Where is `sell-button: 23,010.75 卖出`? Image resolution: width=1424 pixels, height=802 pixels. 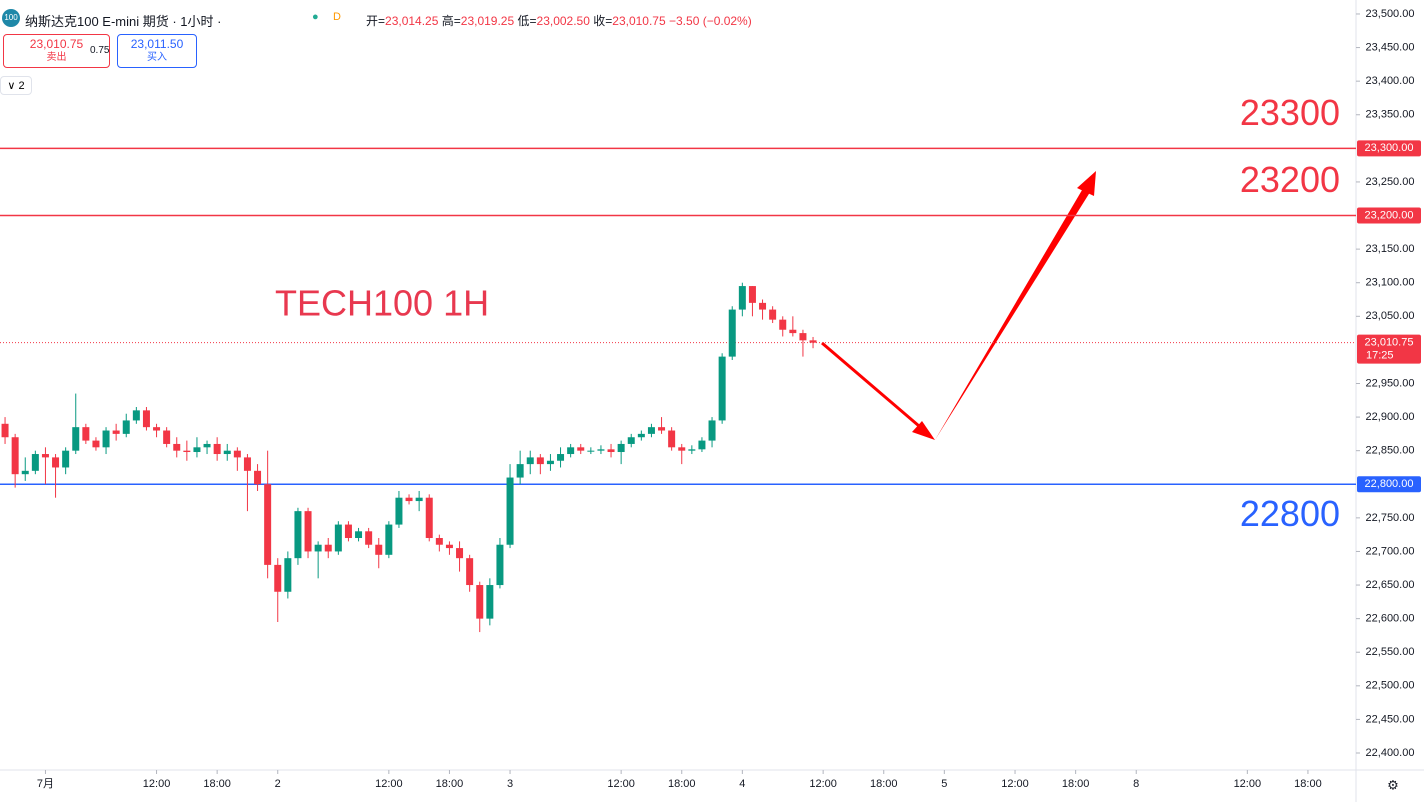 sell-button: 23,010.75 卖出 is located at coordinates (56, 51).